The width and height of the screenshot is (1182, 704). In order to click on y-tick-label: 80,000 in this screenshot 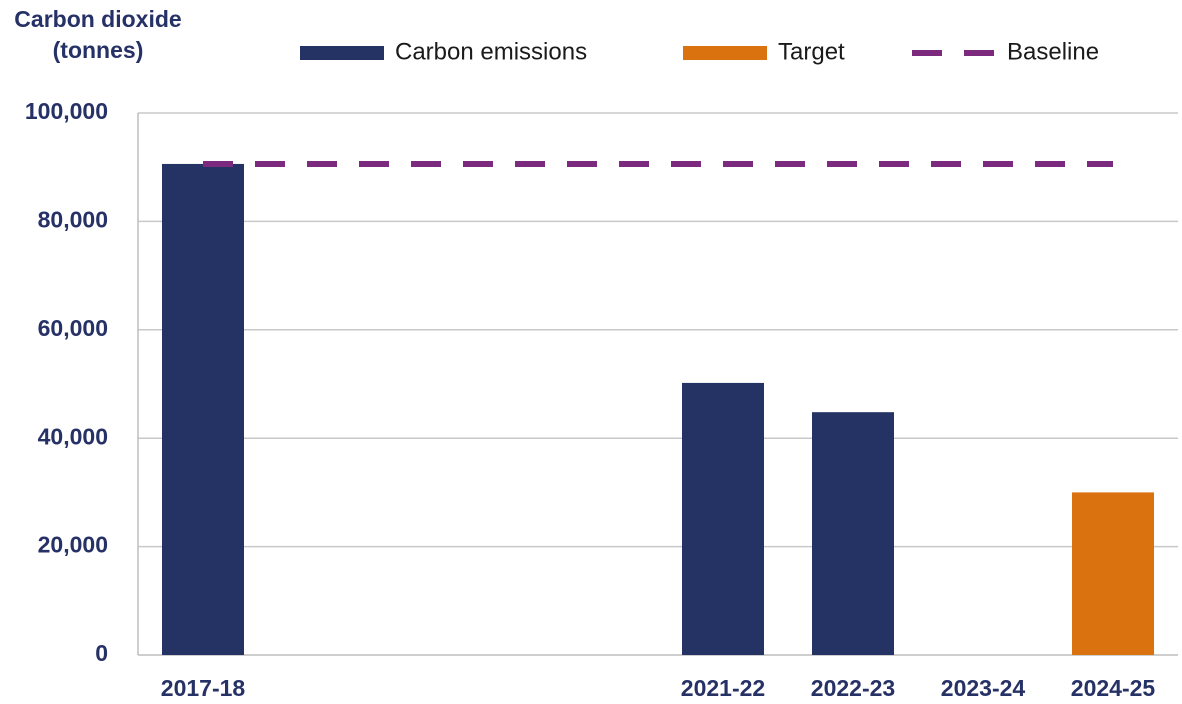, I will do `click(73, 219)`.